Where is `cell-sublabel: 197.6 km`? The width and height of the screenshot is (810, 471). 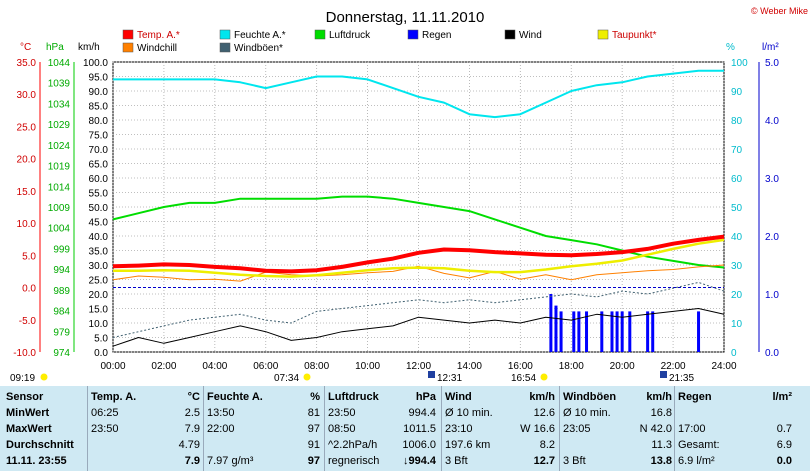 cell-sublabel: 197.6 km is located at coordinates (468, 445).